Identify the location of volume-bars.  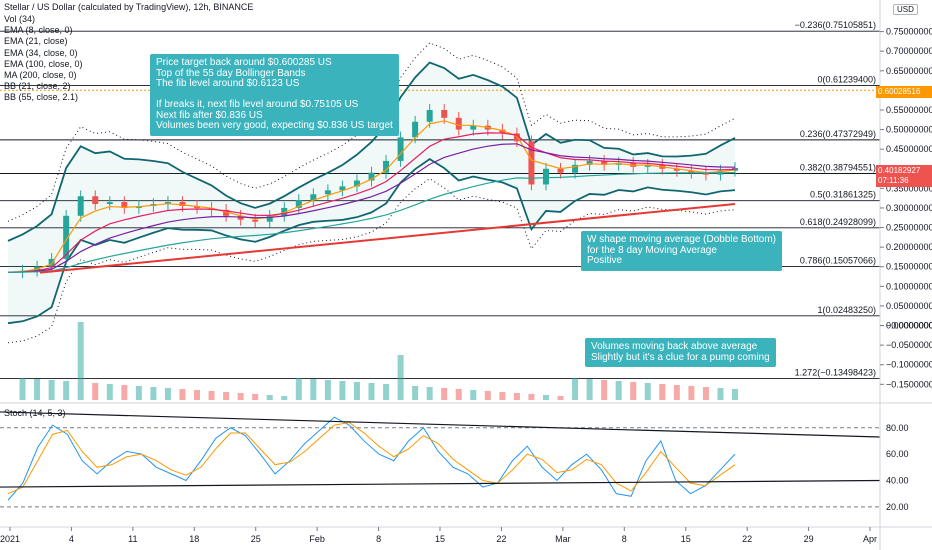
(378, 361).